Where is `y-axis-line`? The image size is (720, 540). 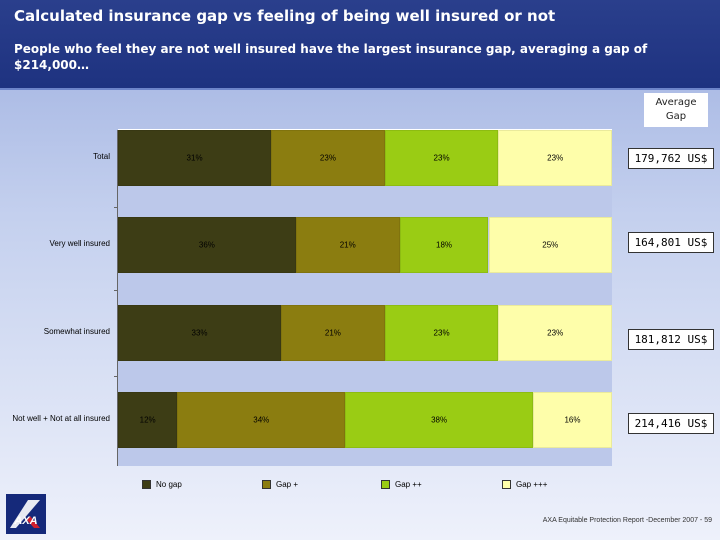 y-axis-line is located at coordinates (117, 298).